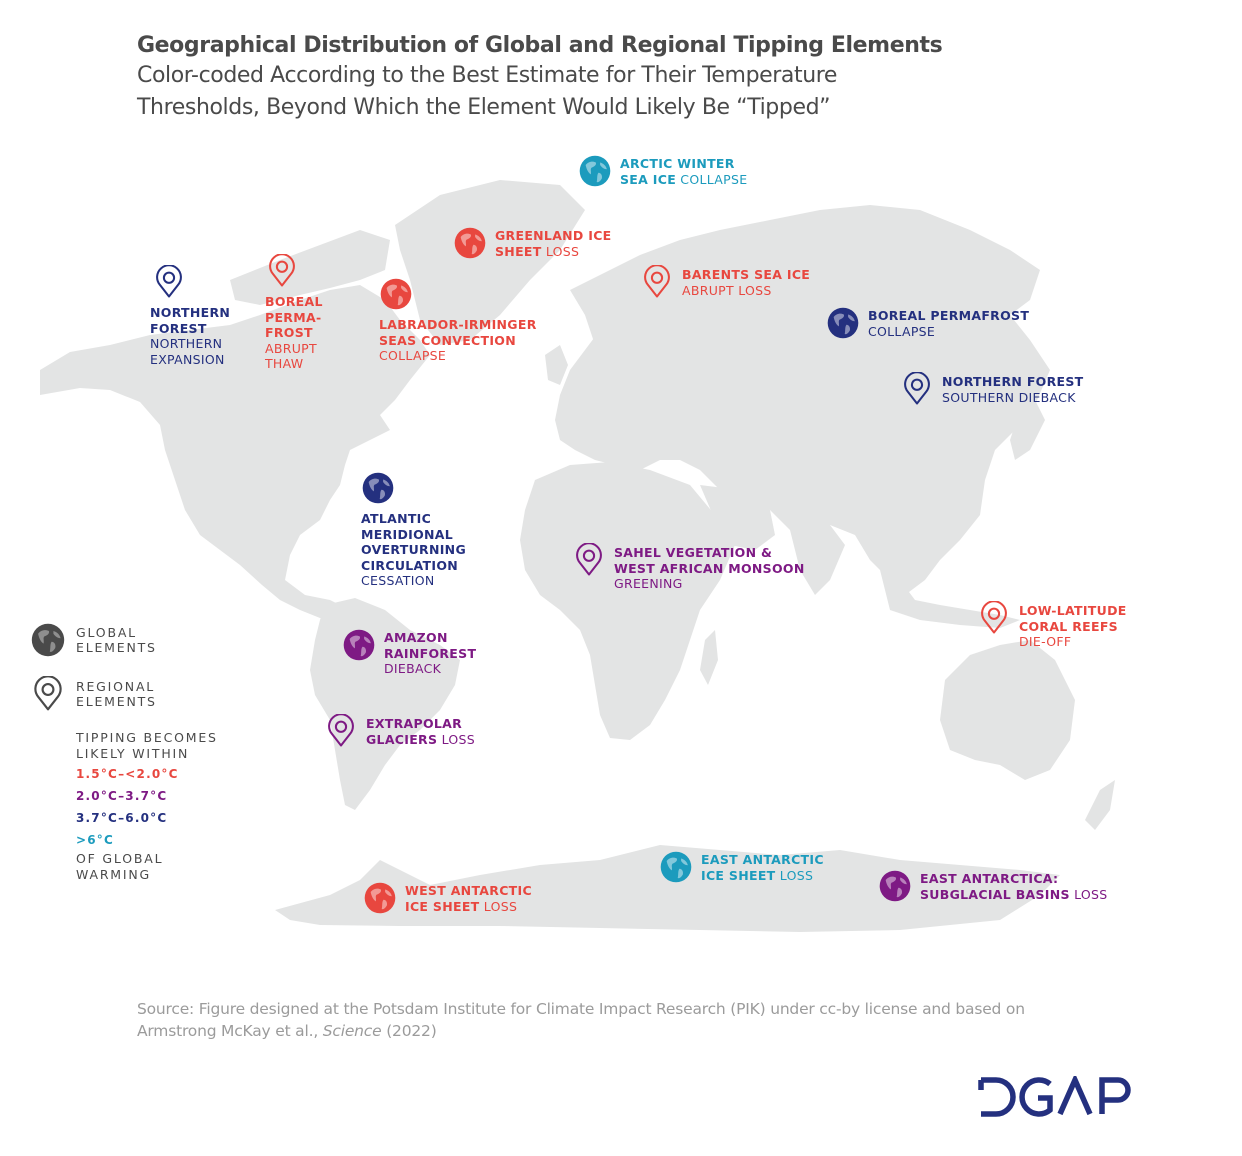 The width and height of the screenshot is (1242, 1156). I want to click on element-name: RAINFOREST, so click(430, 653).